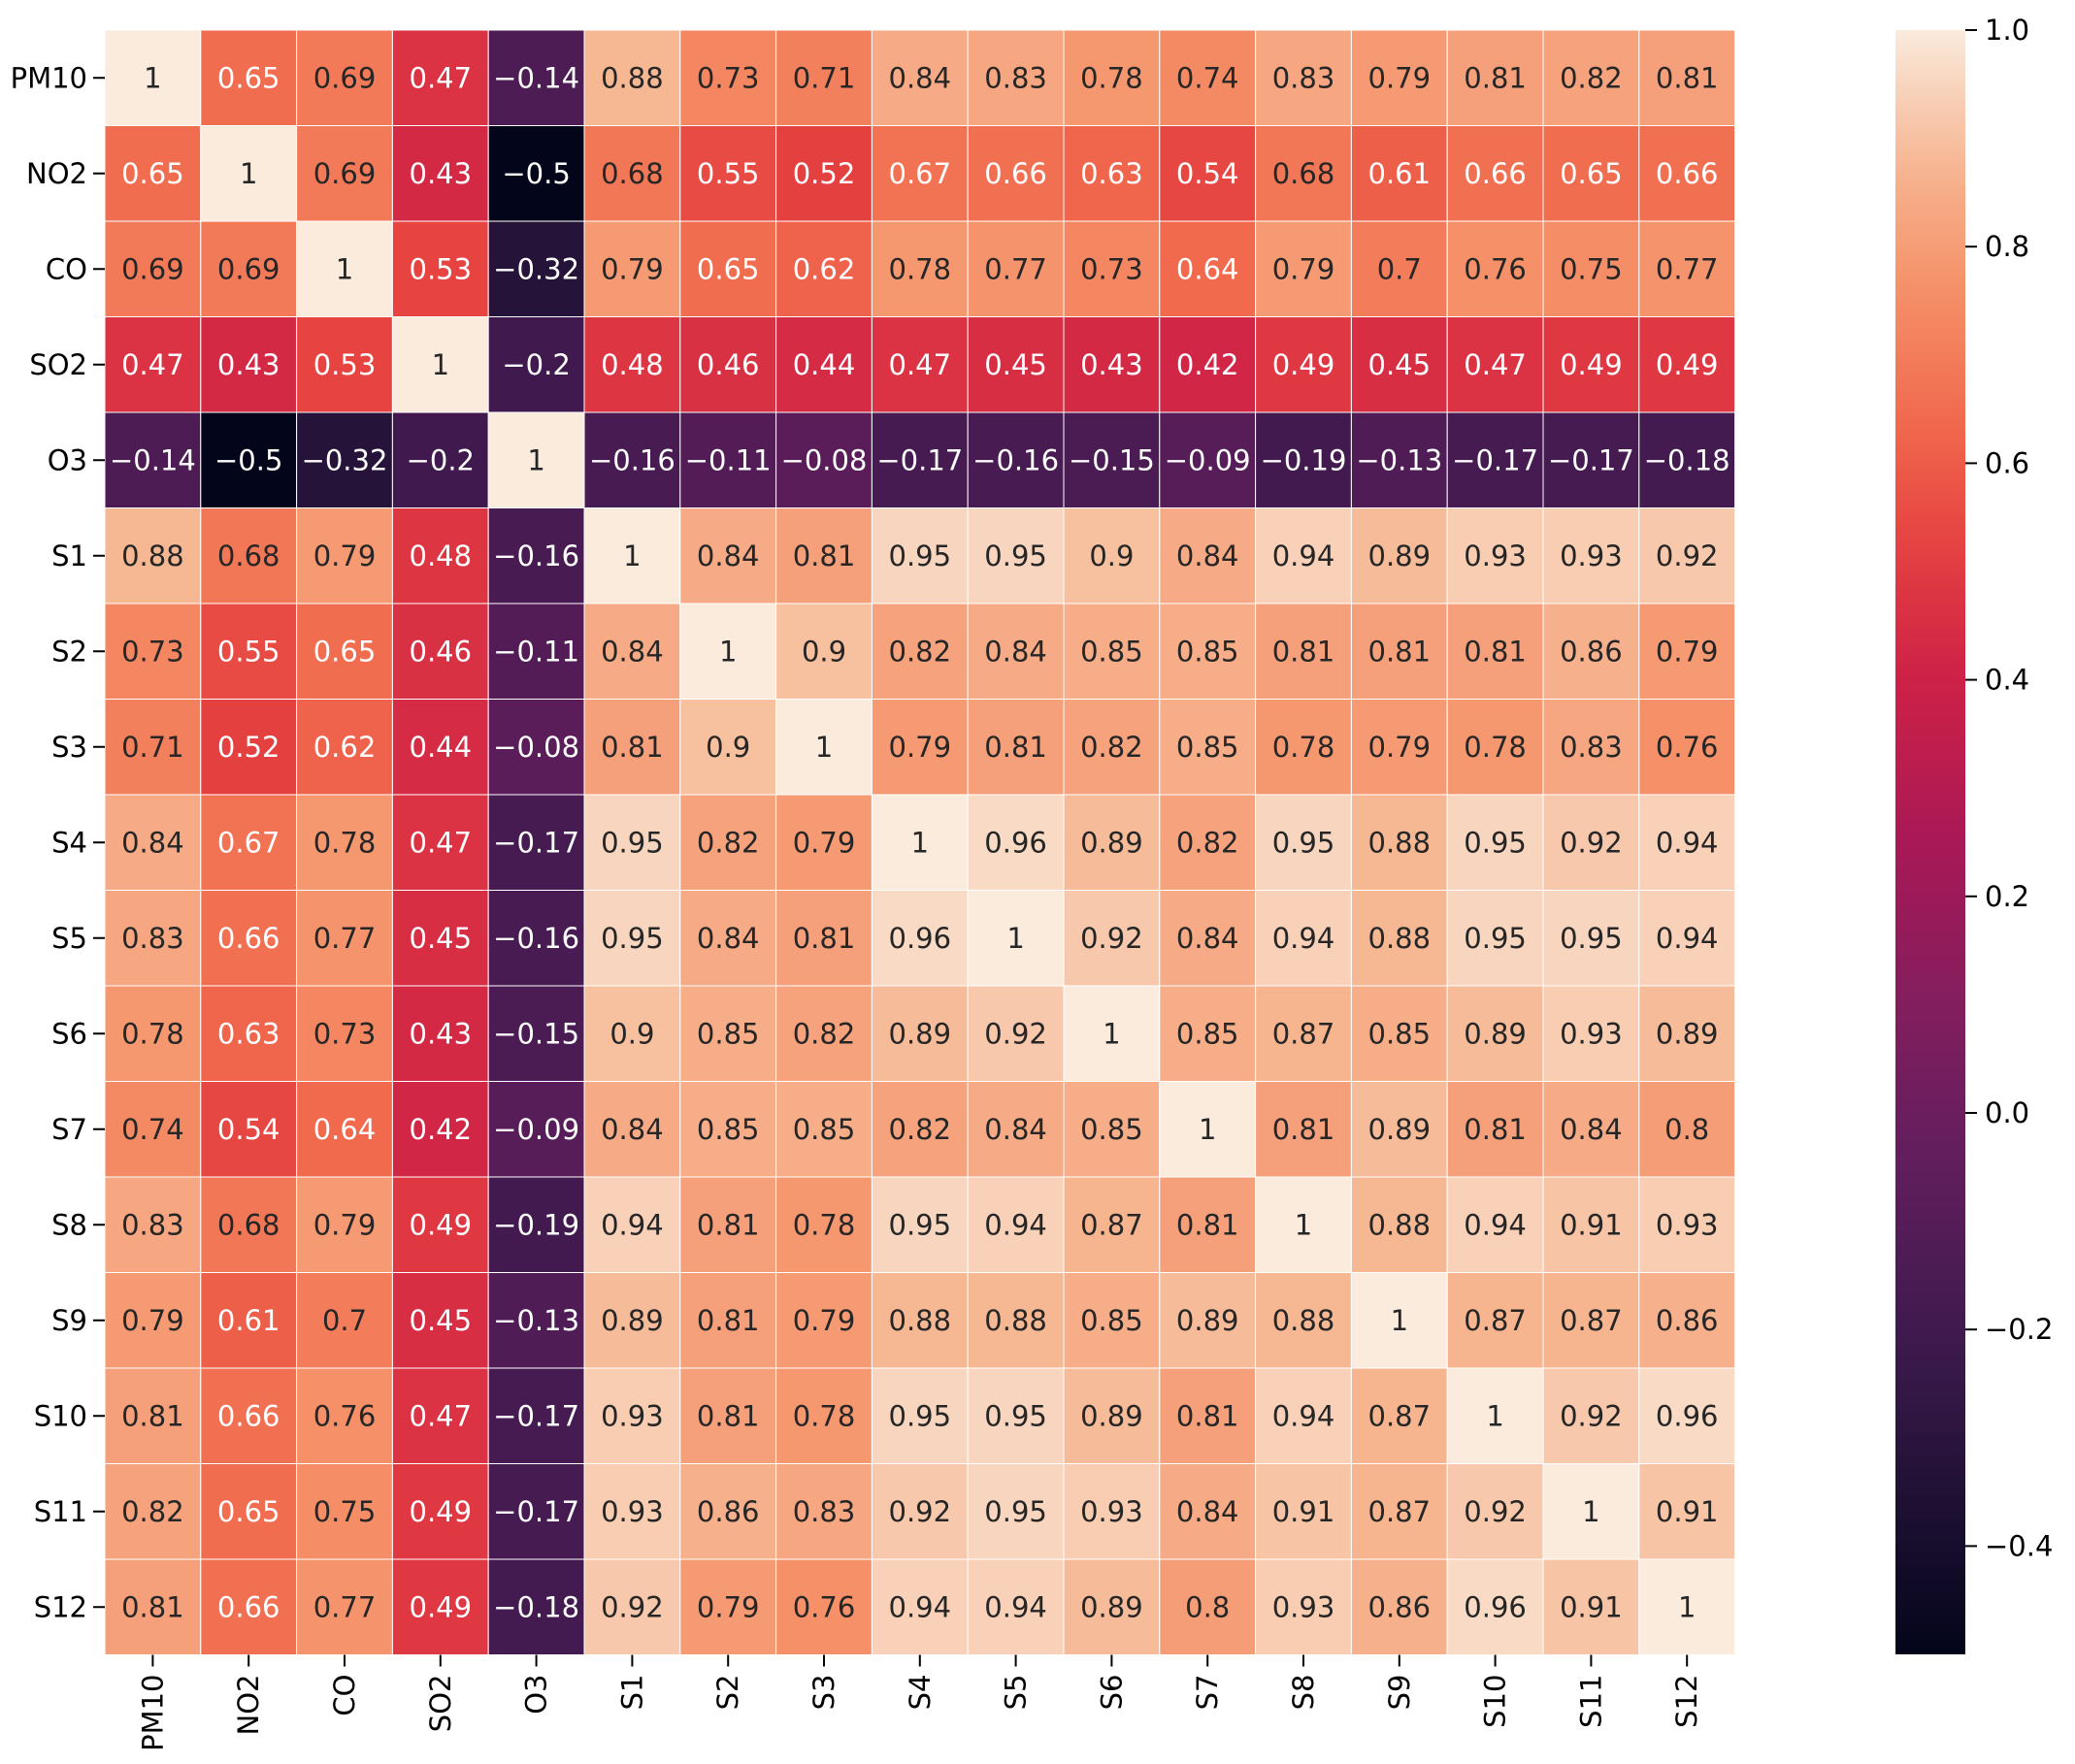  Describe the element at coordinates (1400, 173) in the screenshot. I see `cell-value-label: 0.61` at that location.